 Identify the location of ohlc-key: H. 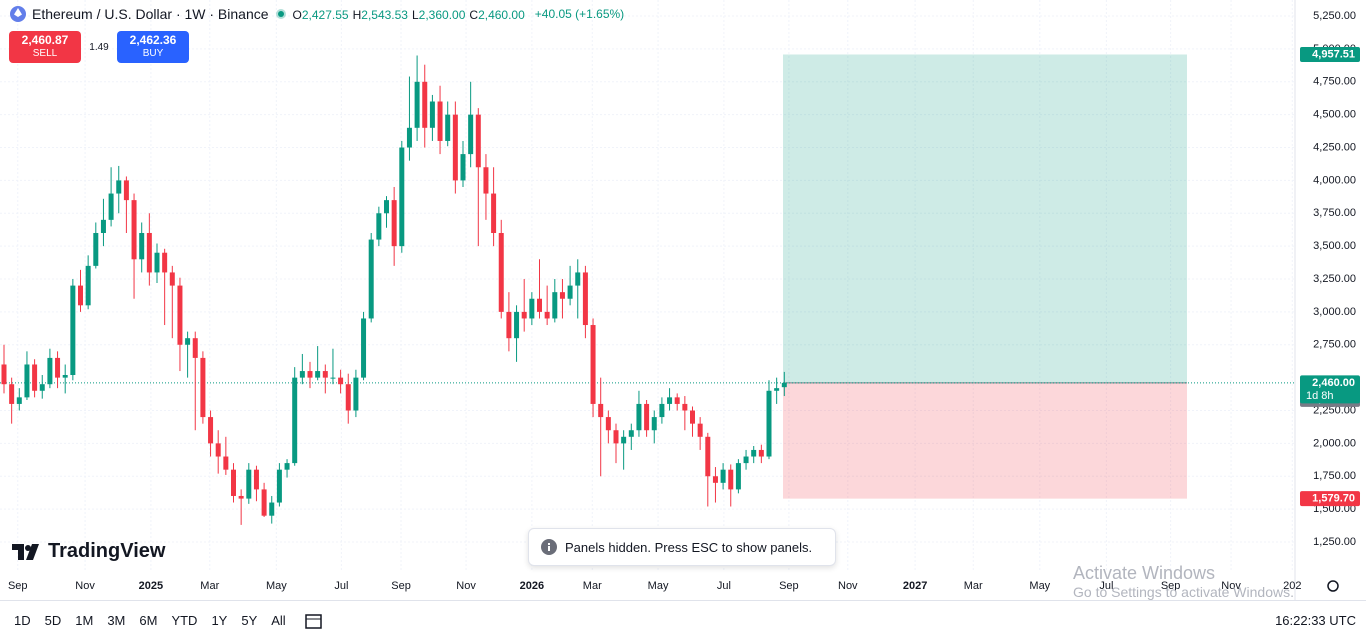
(357, 15).